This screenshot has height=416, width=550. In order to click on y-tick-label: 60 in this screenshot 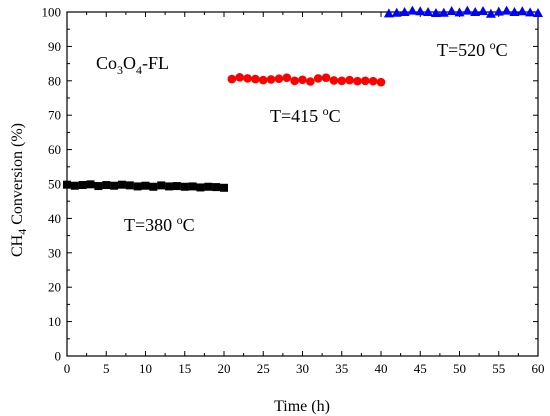, I will do `click(54, 149)`.